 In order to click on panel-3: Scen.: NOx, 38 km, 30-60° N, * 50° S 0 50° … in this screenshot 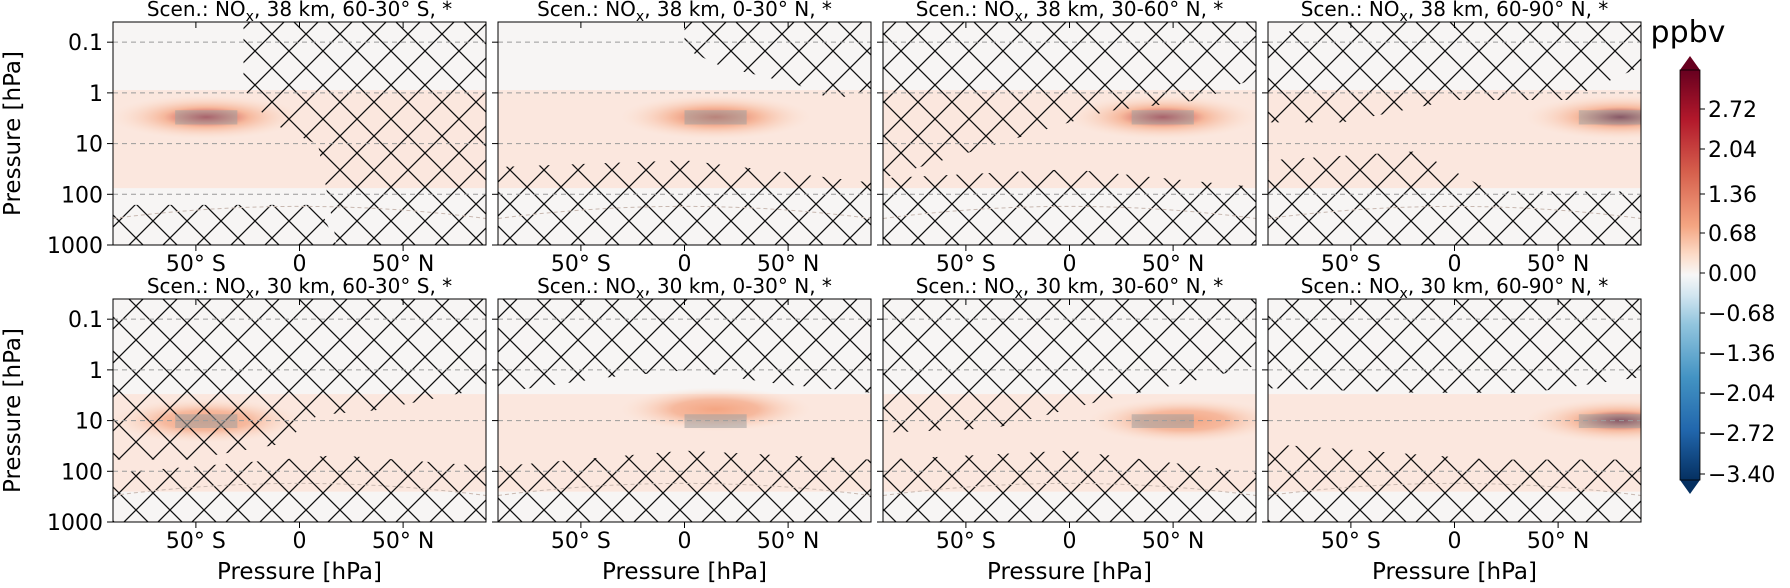, I will do `click(1067, 138)`.